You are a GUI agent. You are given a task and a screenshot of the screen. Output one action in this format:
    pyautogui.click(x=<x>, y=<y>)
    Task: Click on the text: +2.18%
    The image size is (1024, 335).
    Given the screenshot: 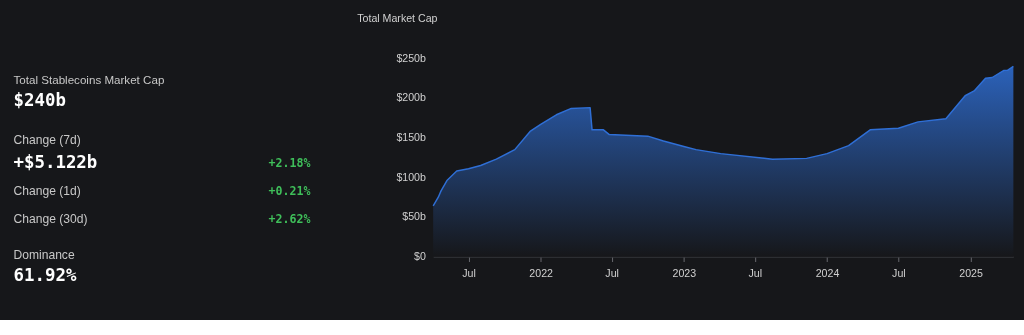 What is the action you would take?
    pyautogui.click(x=289, y=162)
    